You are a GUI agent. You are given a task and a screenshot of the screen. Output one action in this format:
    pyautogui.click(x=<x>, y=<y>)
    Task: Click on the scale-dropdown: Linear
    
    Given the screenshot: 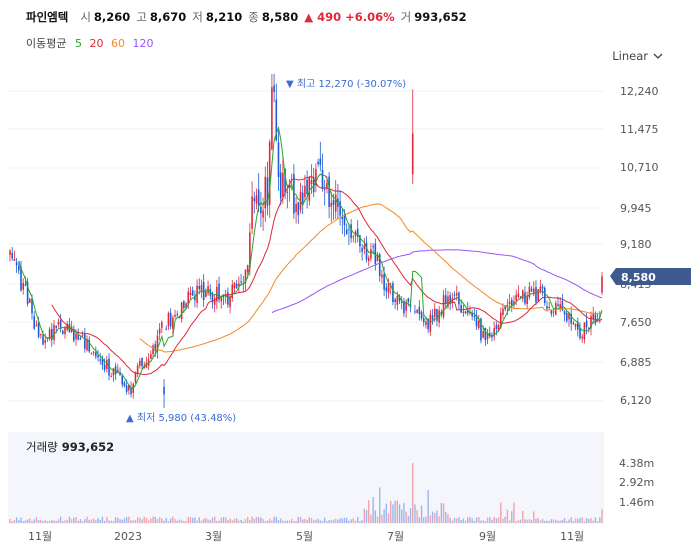 What is the action you would take?
    pyautogui.click(x=637, y=56)
    